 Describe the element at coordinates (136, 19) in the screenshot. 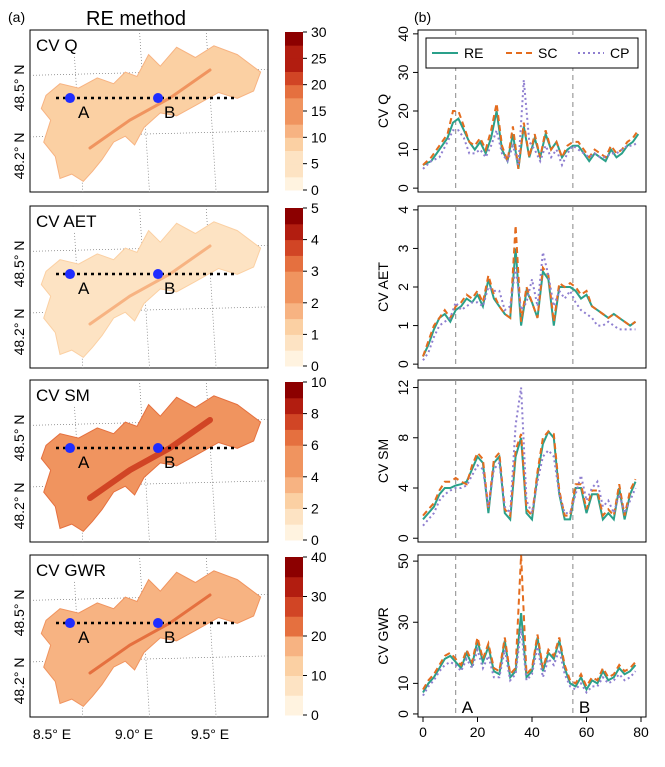

I see `figure-title: RE method` at that location.